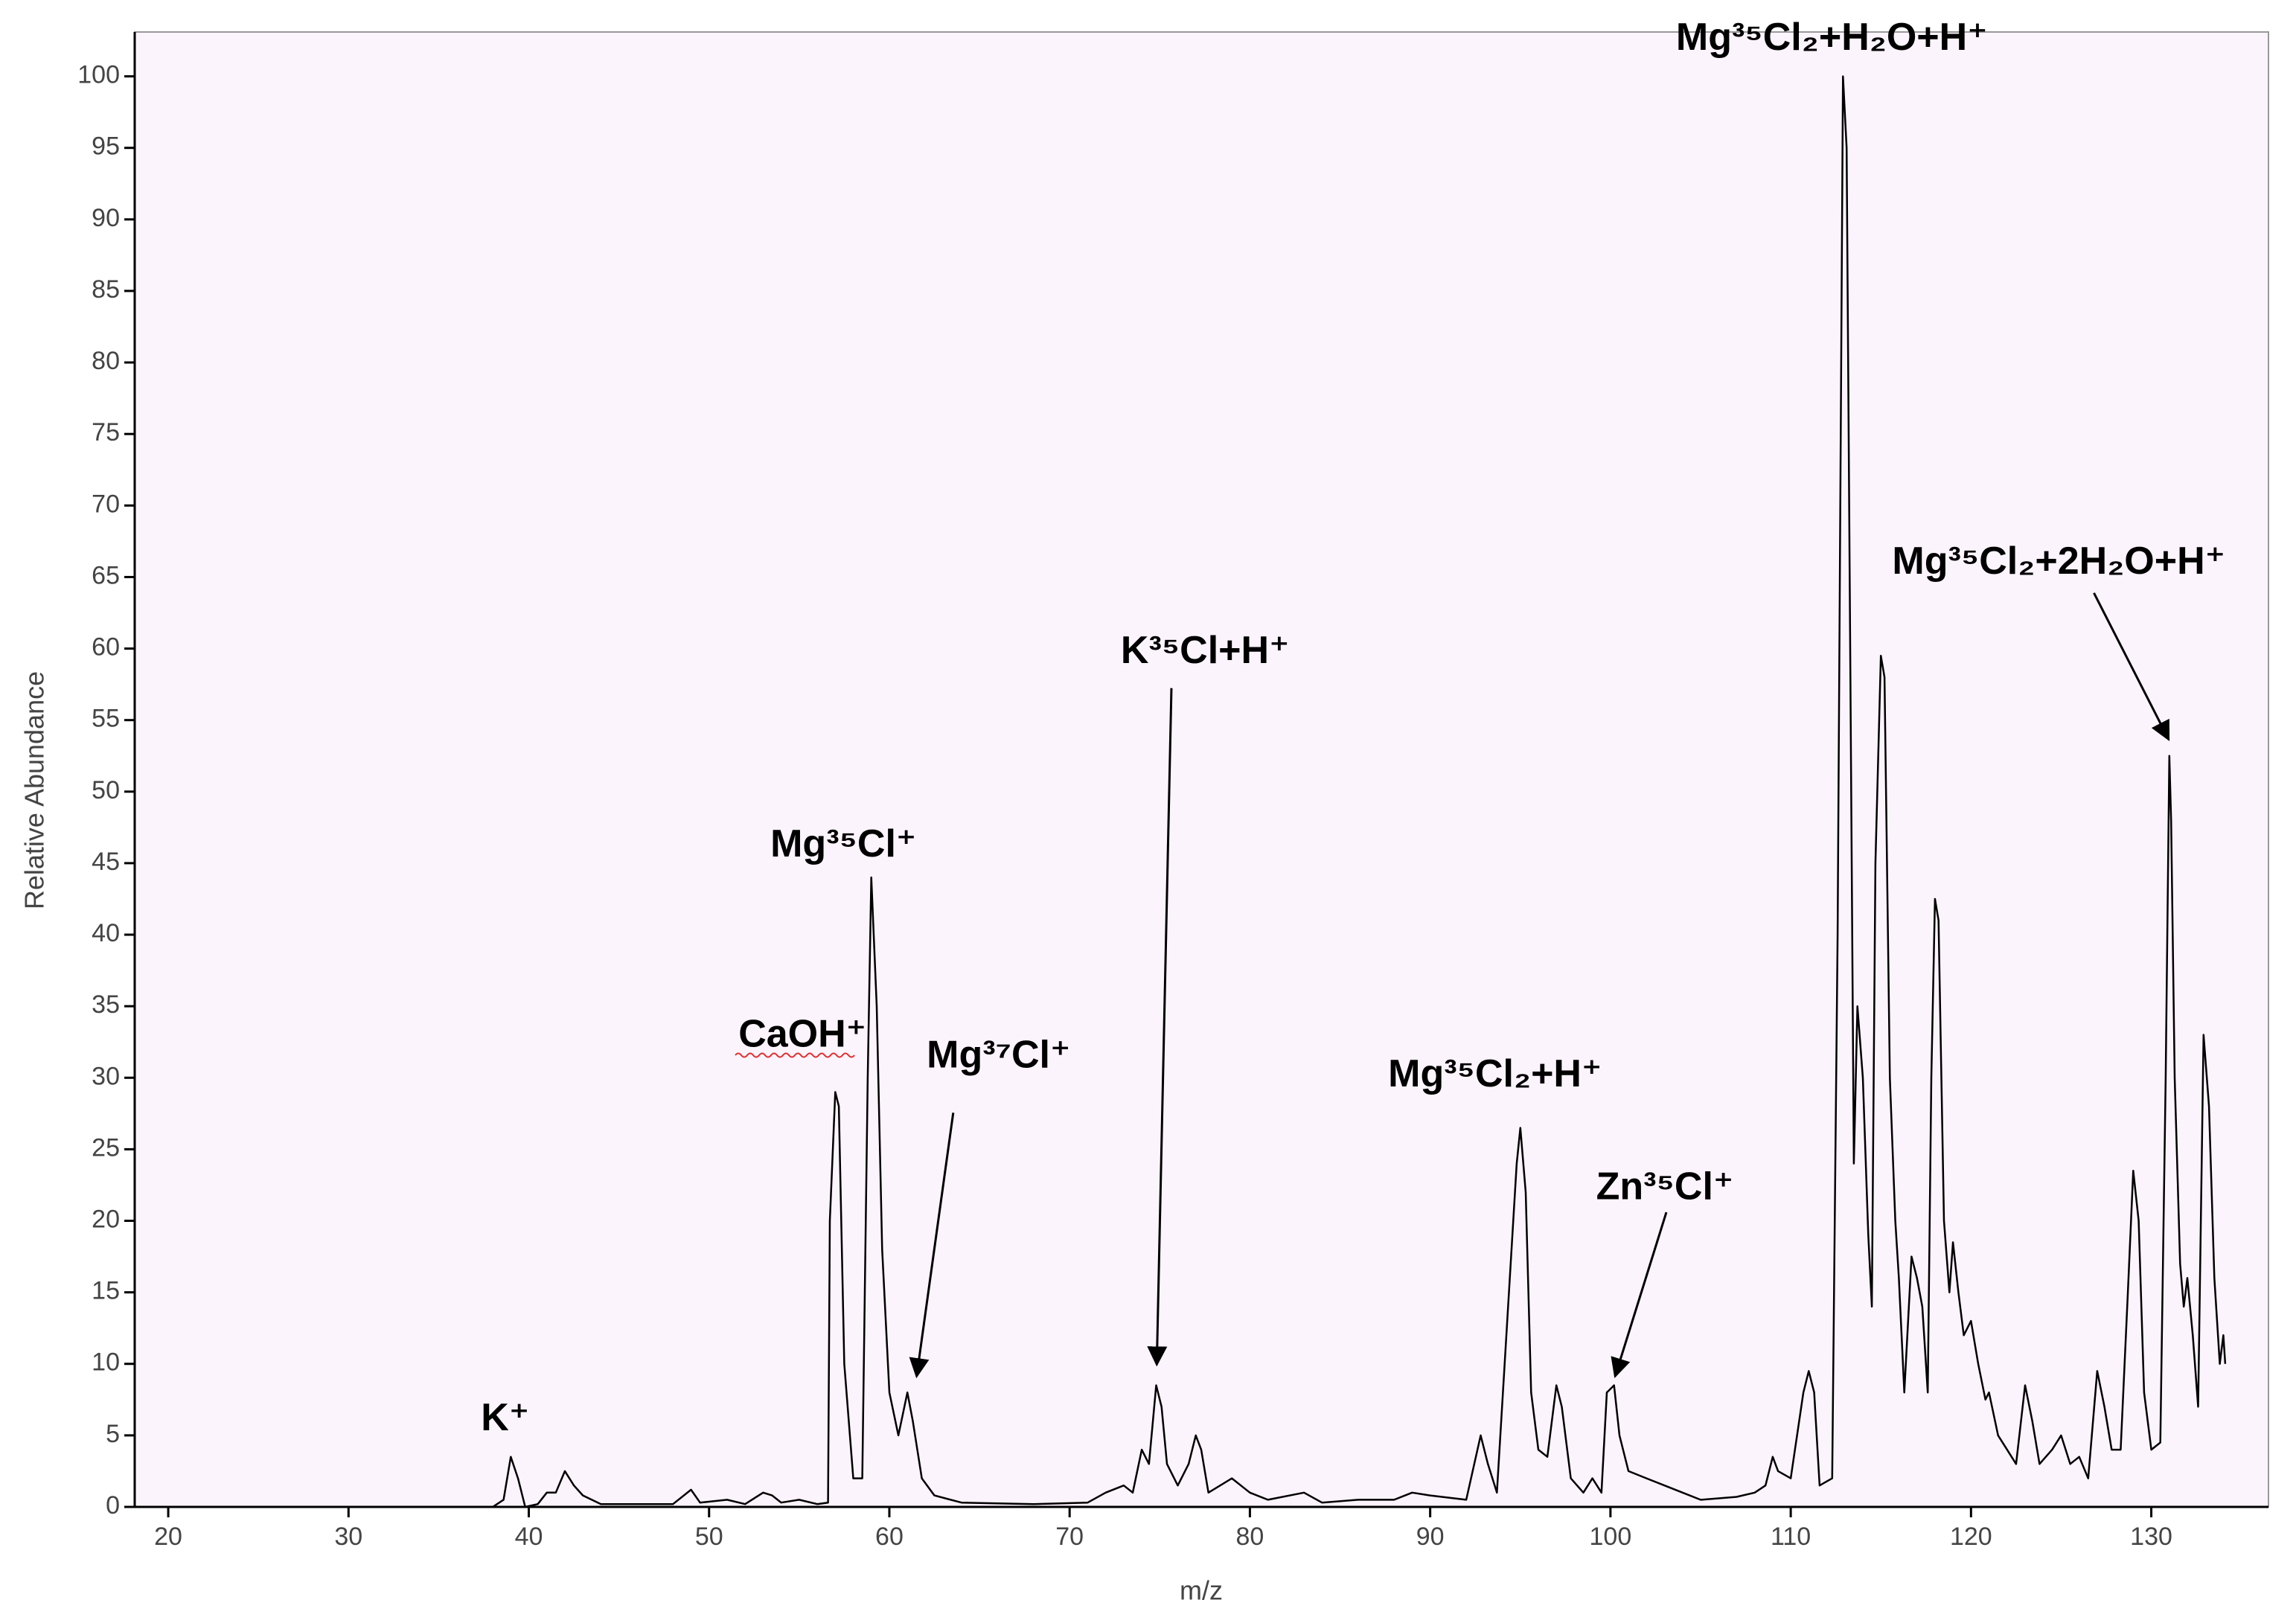 The height and width of the screenshot is (1623, 2296). Describe the element at coordinates (1971, 1537) in the screenshot. I see `x-tick-label: 120` at that location.